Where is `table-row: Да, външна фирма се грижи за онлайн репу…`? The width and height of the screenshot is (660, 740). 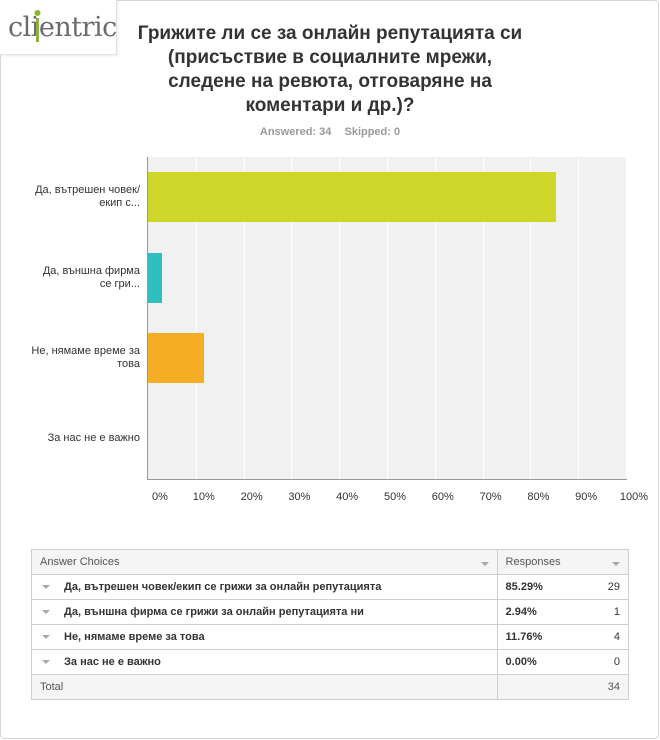
table-row: Да, външна фирма се грижи за онлайн репу… is located at coordinates (330, 612).